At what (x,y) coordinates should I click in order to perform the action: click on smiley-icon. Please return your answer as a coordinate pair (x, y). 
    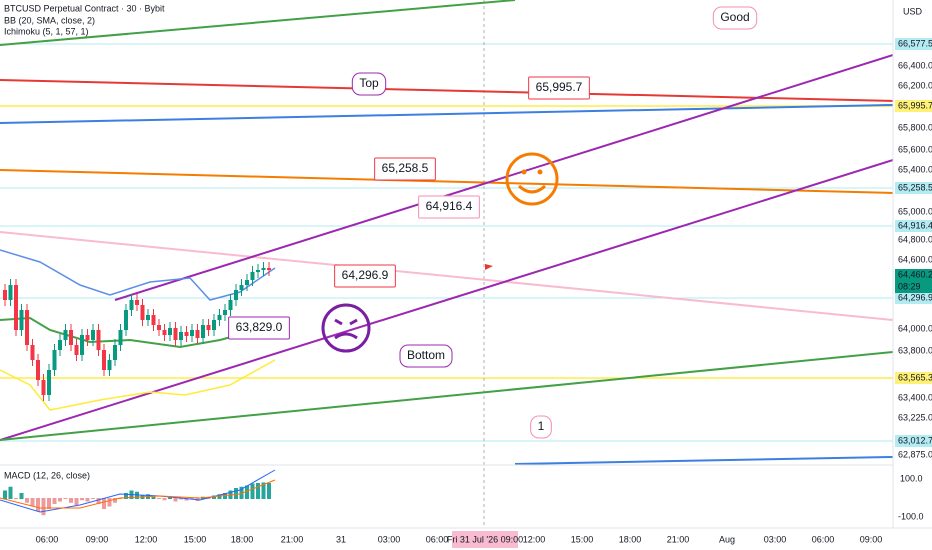
    Looking at the image, I should click on (532, 179).